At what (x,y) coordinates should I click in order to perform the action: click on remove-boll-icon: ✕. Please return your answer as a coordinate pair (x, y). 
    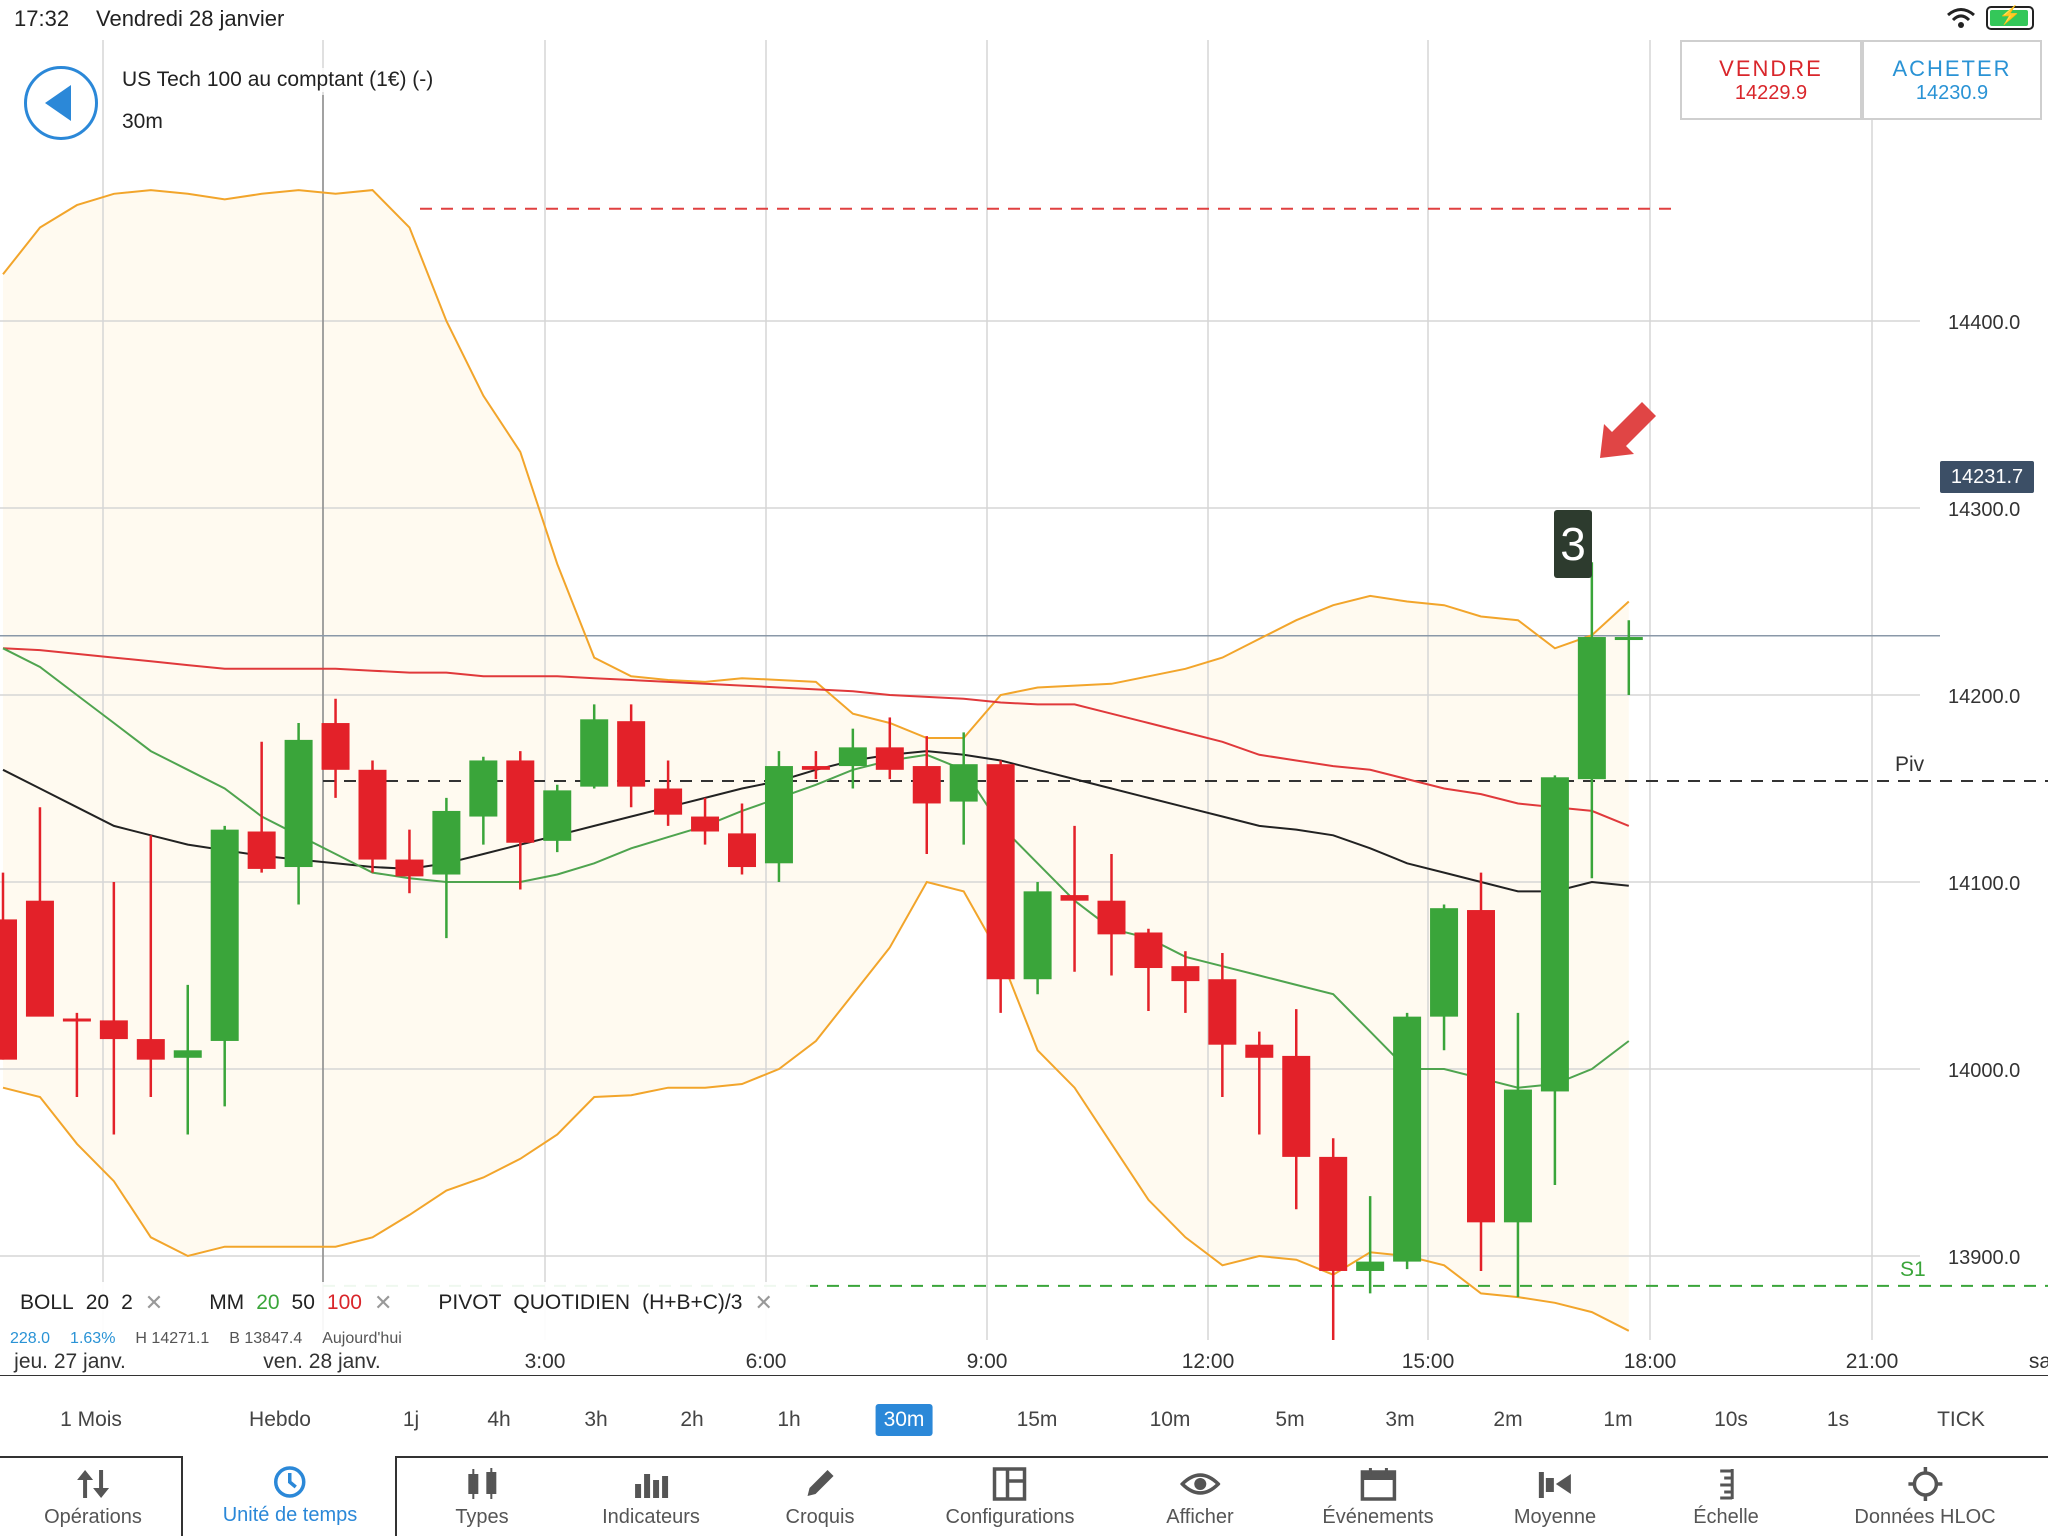
    Looking at the image, I should click on (154, 1302).